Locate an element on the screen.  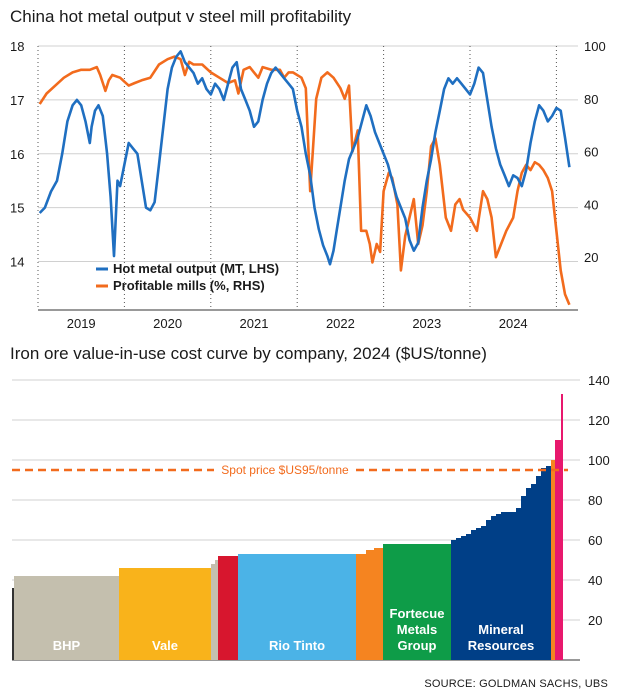
x-tick-label: 2024 is located at coordinates (513, 323).